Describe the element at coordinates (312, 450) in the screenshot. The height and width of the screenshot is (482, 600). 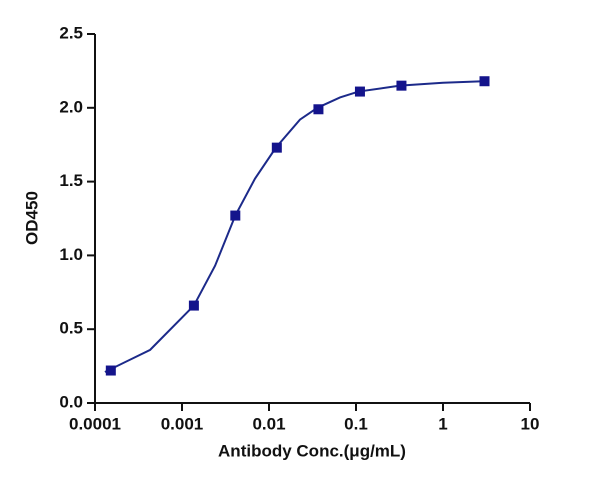
I see `x-axis-title: Antibody Conc.(μg/mL)` at that location.